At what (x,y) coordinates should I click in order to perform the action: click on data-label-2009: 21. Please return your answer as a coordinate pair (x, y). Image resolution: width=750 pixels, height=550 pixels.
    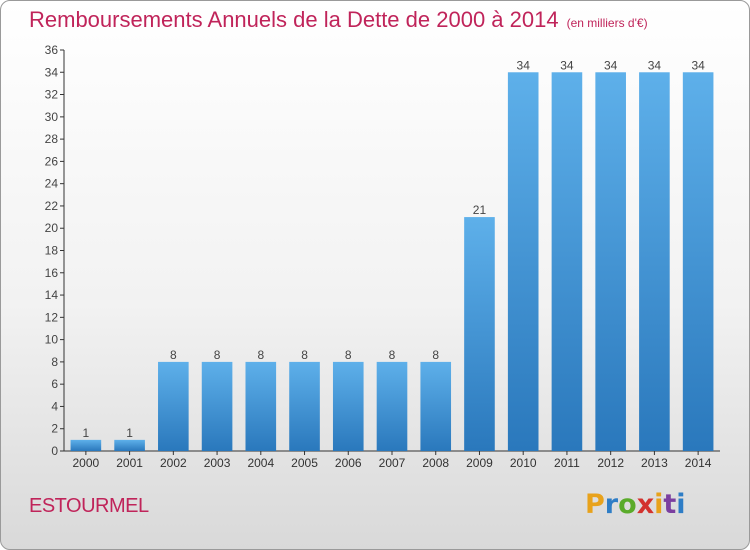
    Looking at the image, I should click on (480, 210).